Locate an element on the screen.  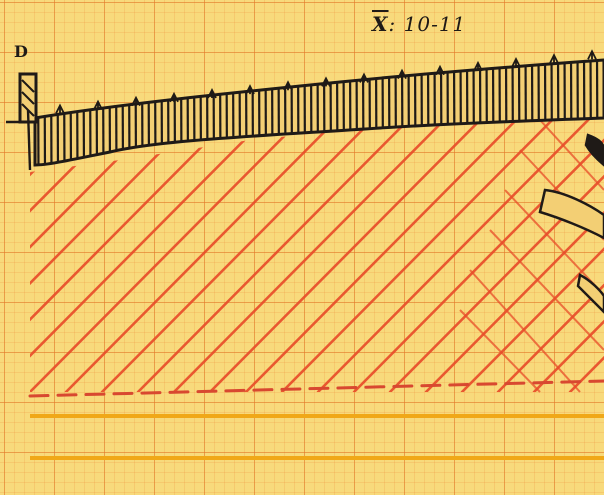
title-symbol: X is located at coordinates (380, 24).